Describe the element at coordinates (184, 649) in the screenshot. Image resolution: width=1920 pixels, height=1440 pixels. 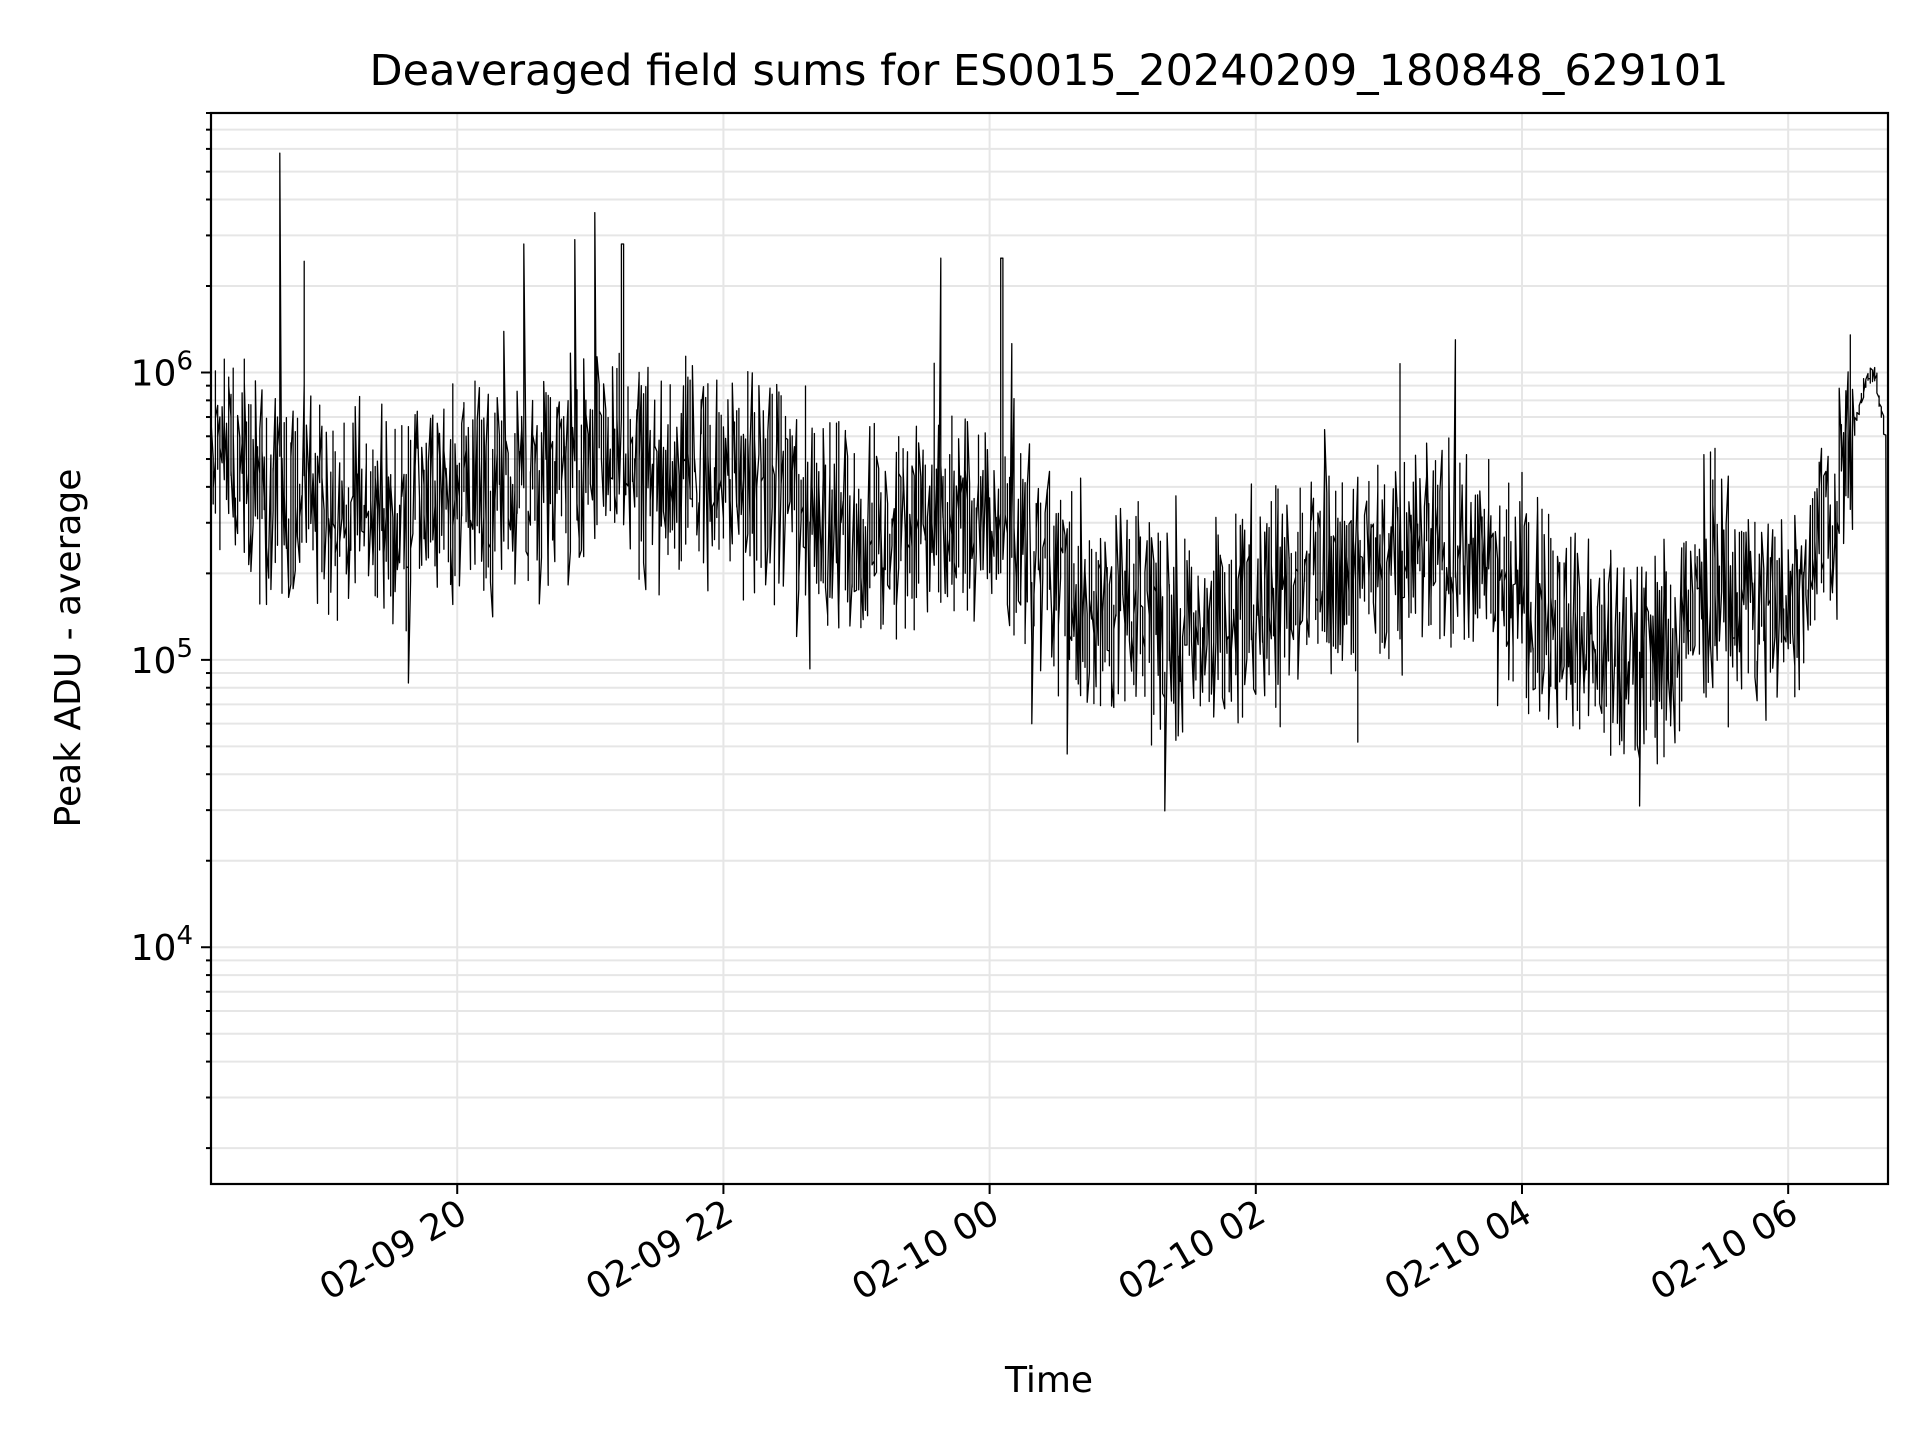
I see `y-tick-exponent: 5` at that location.